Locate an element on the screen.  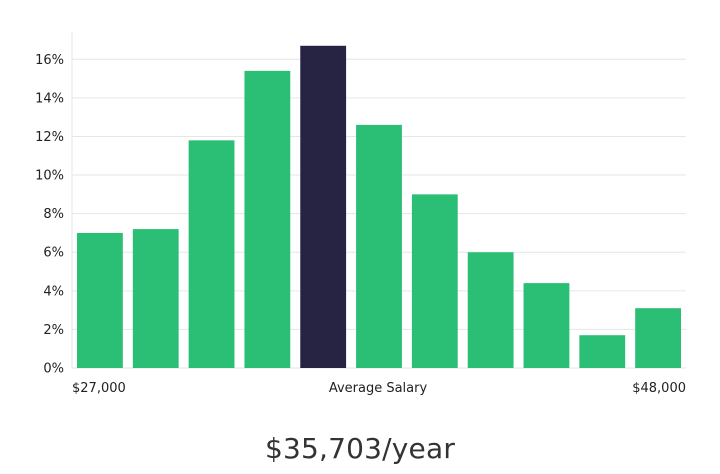
average-salary-value: $35,703/year is located at coordinates (360, 448).